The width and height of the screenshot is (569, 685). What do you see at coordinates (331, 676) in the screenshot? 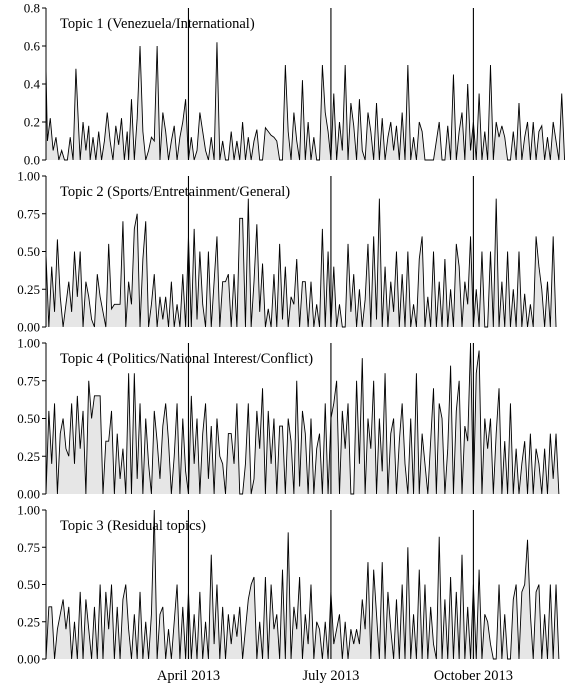
I see `x-tick-label: July 2013` at bounding box center [331, 676].